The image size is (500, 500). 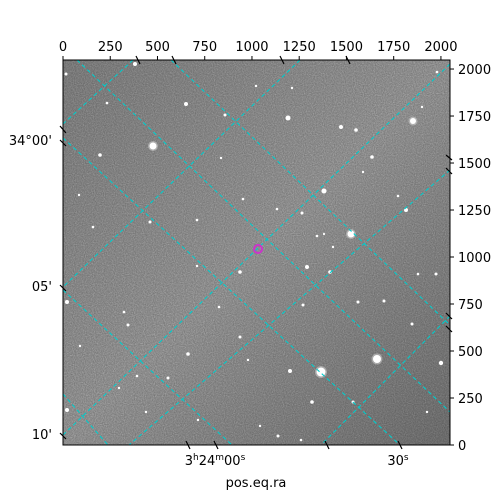 What do you see at coordinates (63, 47) in the screenshot?
I see `x-tick-label: 0` at bounding box center [63, 47].